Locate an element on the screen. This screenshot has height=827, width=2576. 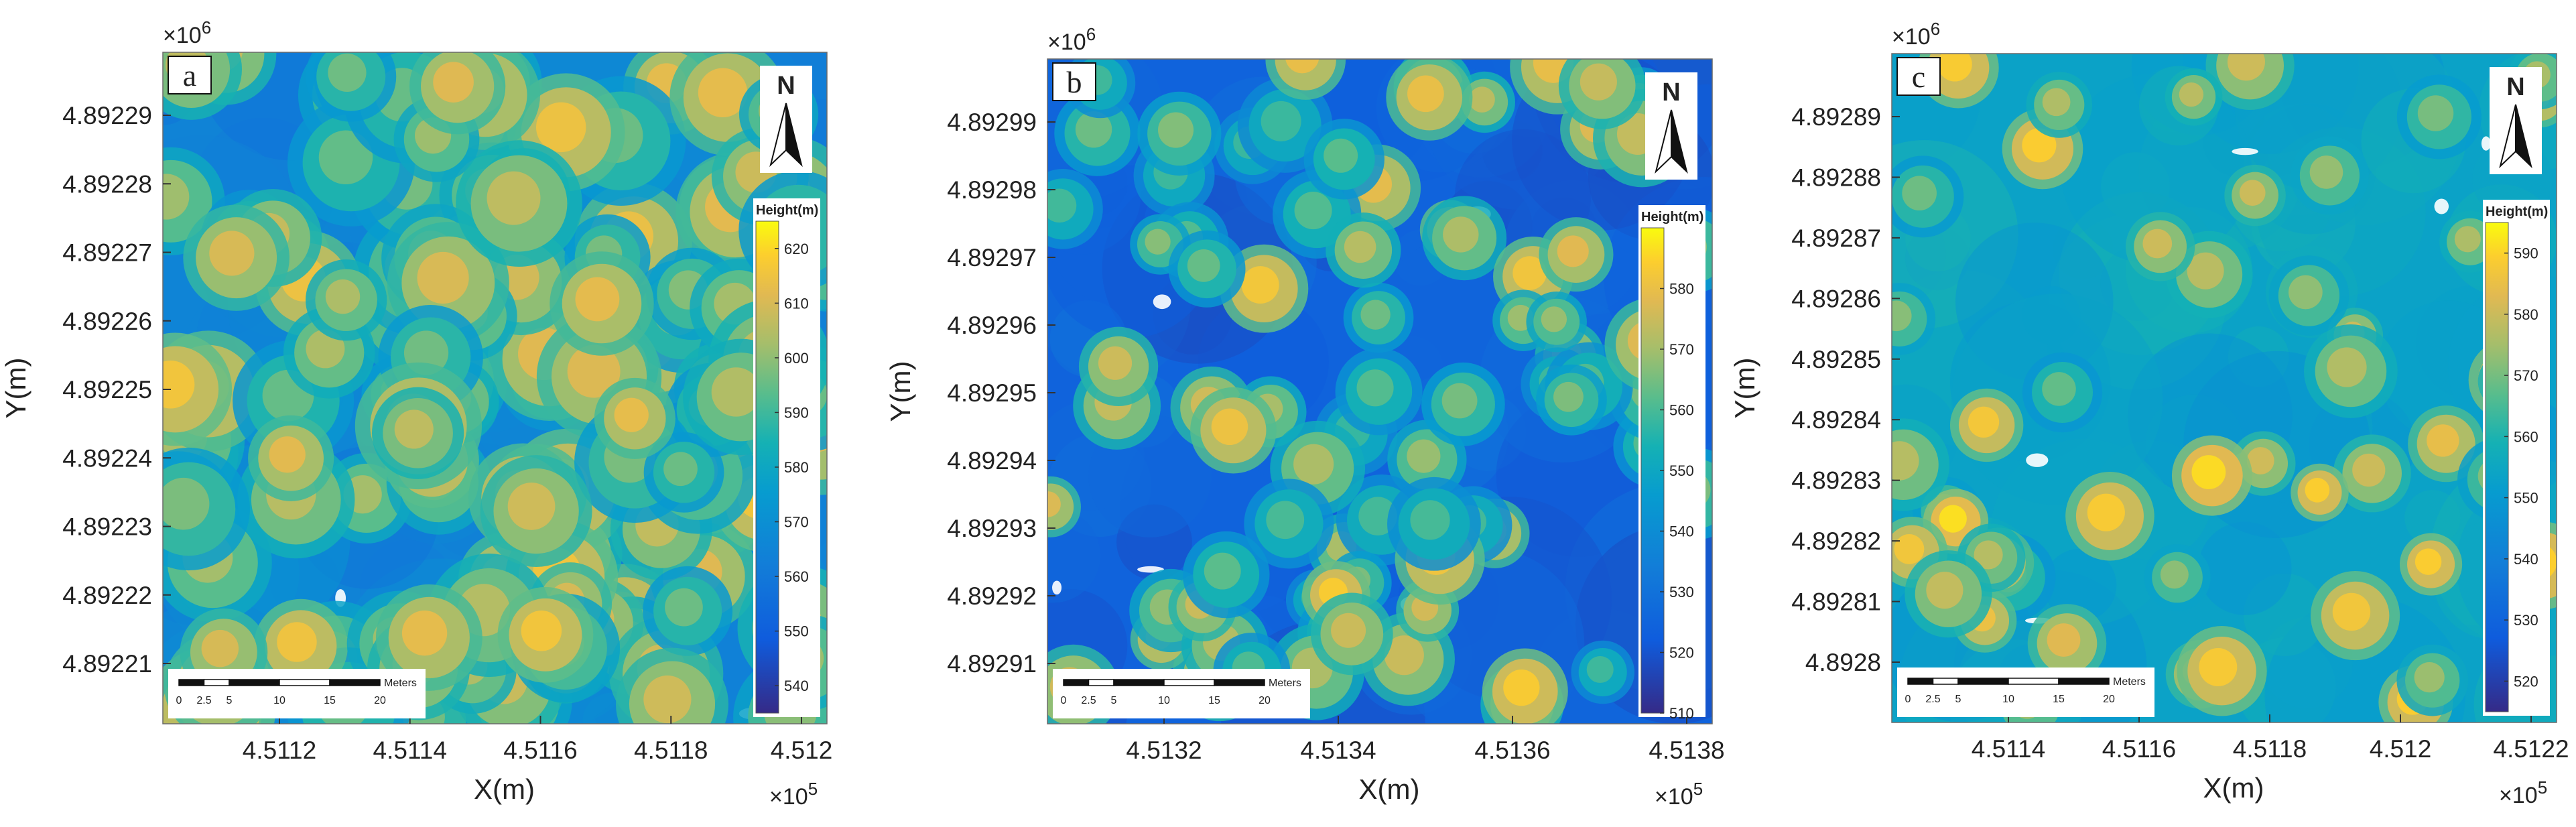
y-tick-label: 4.89225 is located at coordinates (107, 390).